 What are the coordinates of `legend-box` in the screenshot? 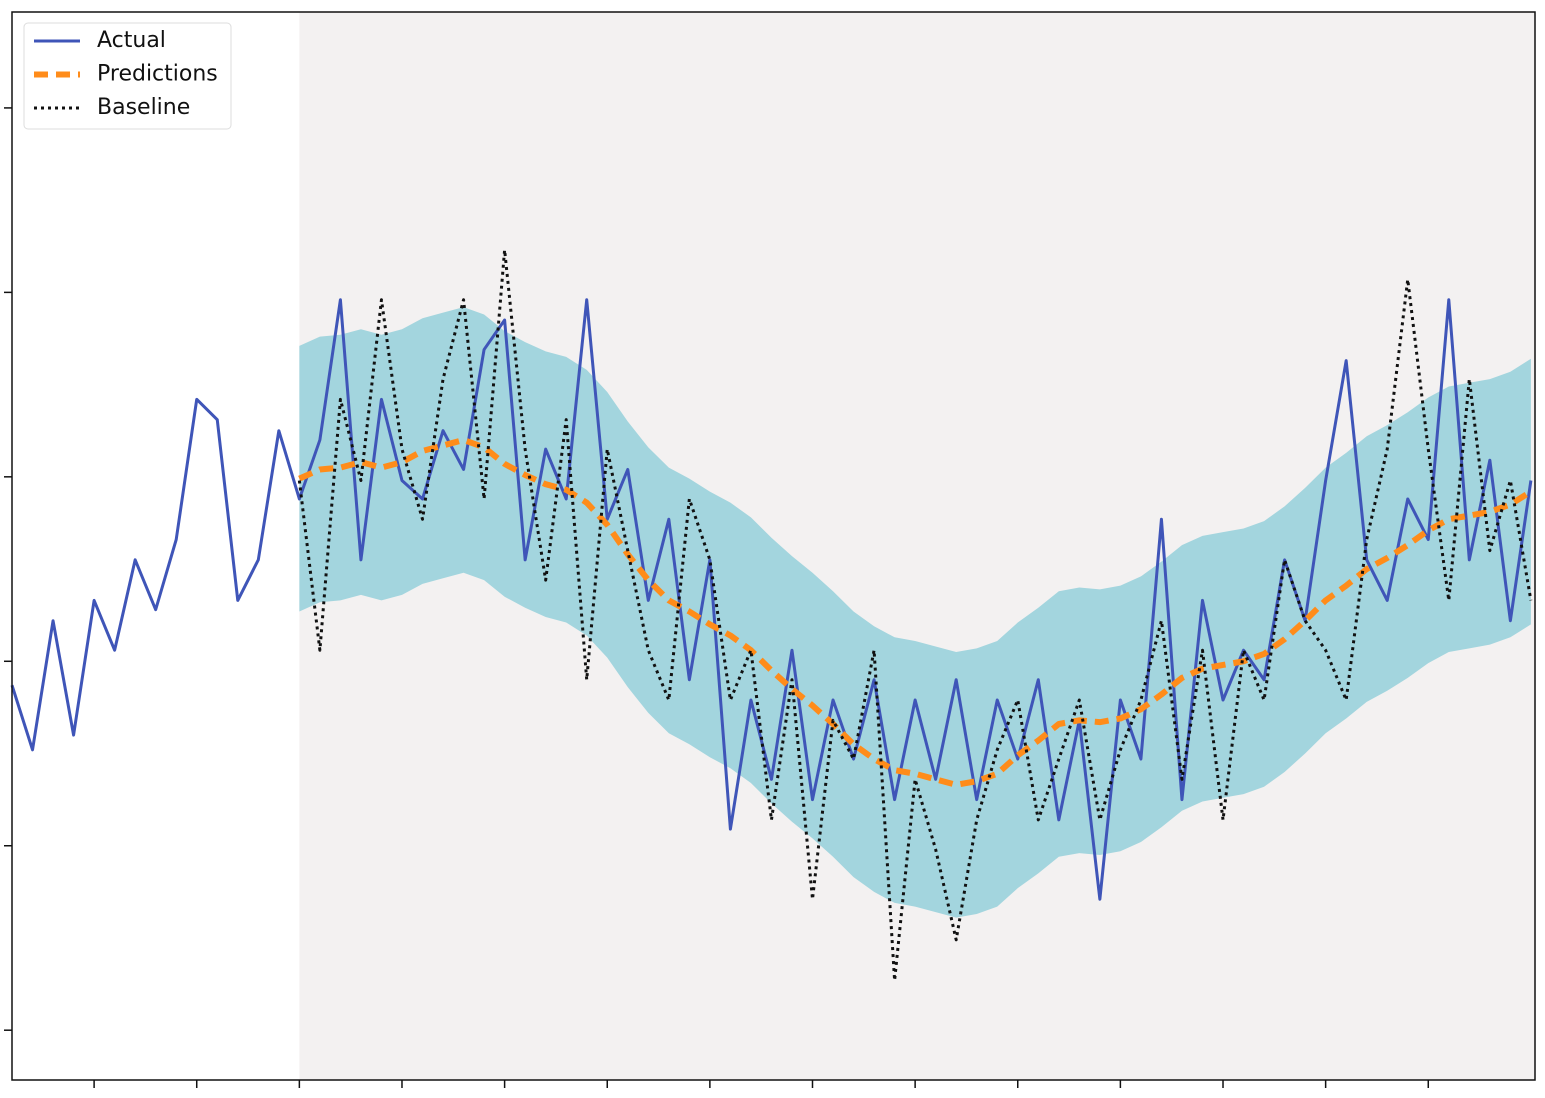 It's located at (127, 76).